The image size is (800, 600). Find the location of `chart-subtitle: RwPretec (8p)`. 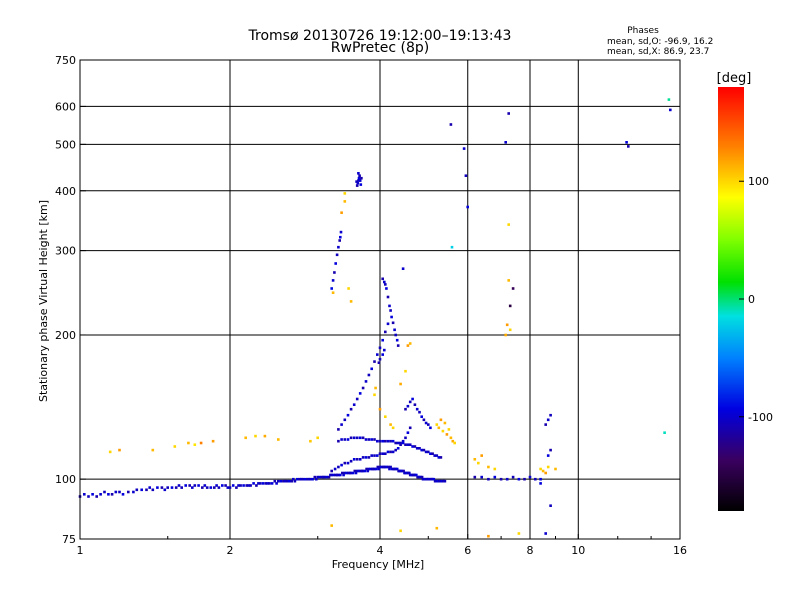

chart-subtitle: RwPretec (8p) is located at coordinates (380, 48).